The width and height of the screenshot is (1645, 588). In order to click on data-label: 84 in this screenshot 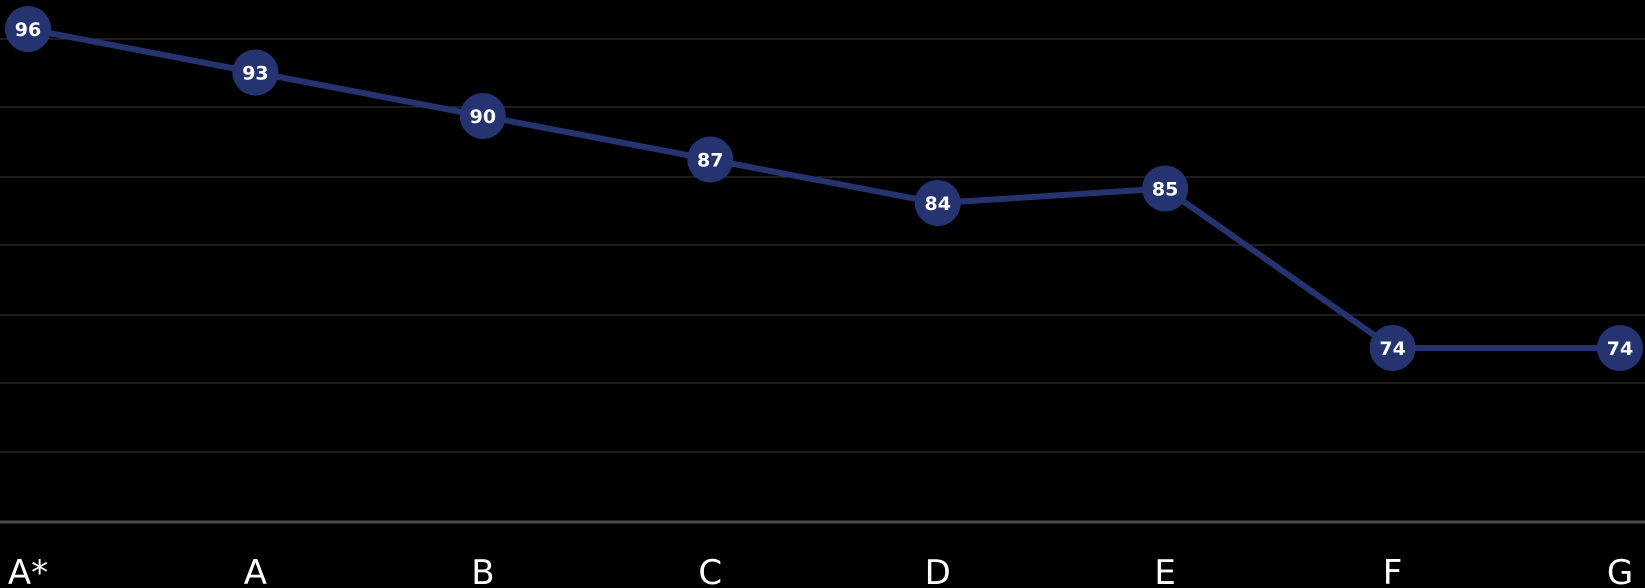, I will do `click(937, 204)`.